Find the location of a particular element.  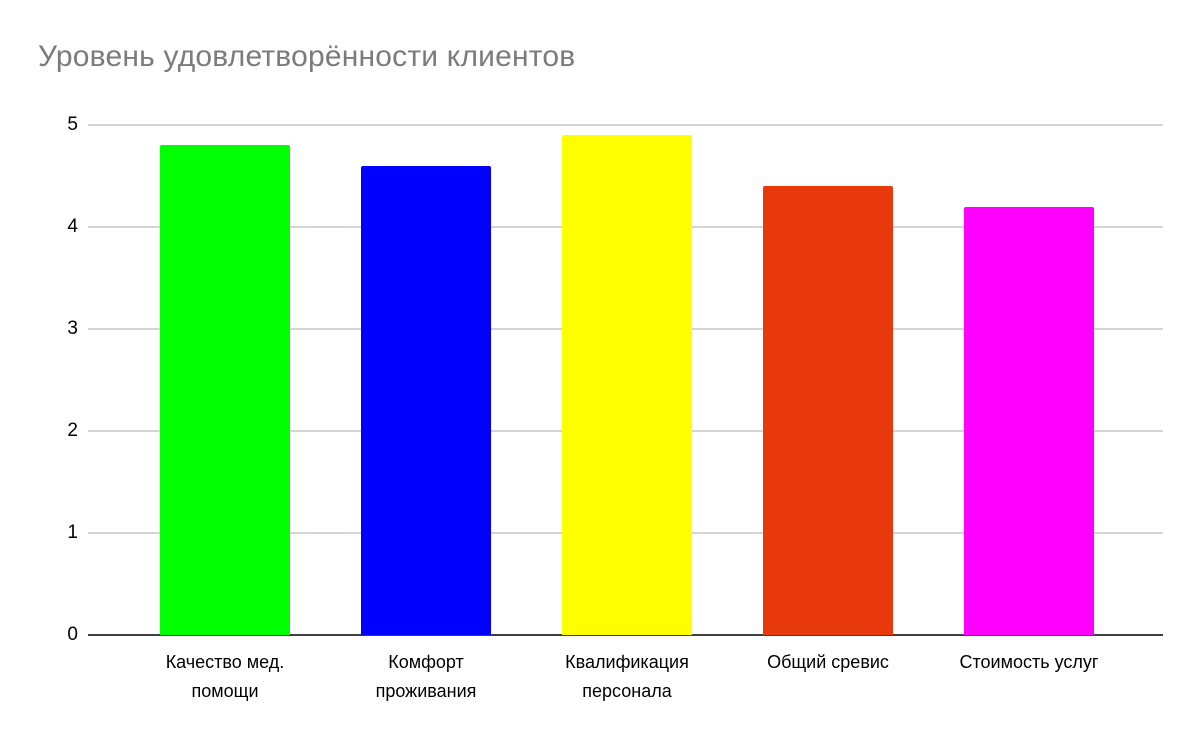

y-tick-label-1: 1 is located at coordinates (72, 532).